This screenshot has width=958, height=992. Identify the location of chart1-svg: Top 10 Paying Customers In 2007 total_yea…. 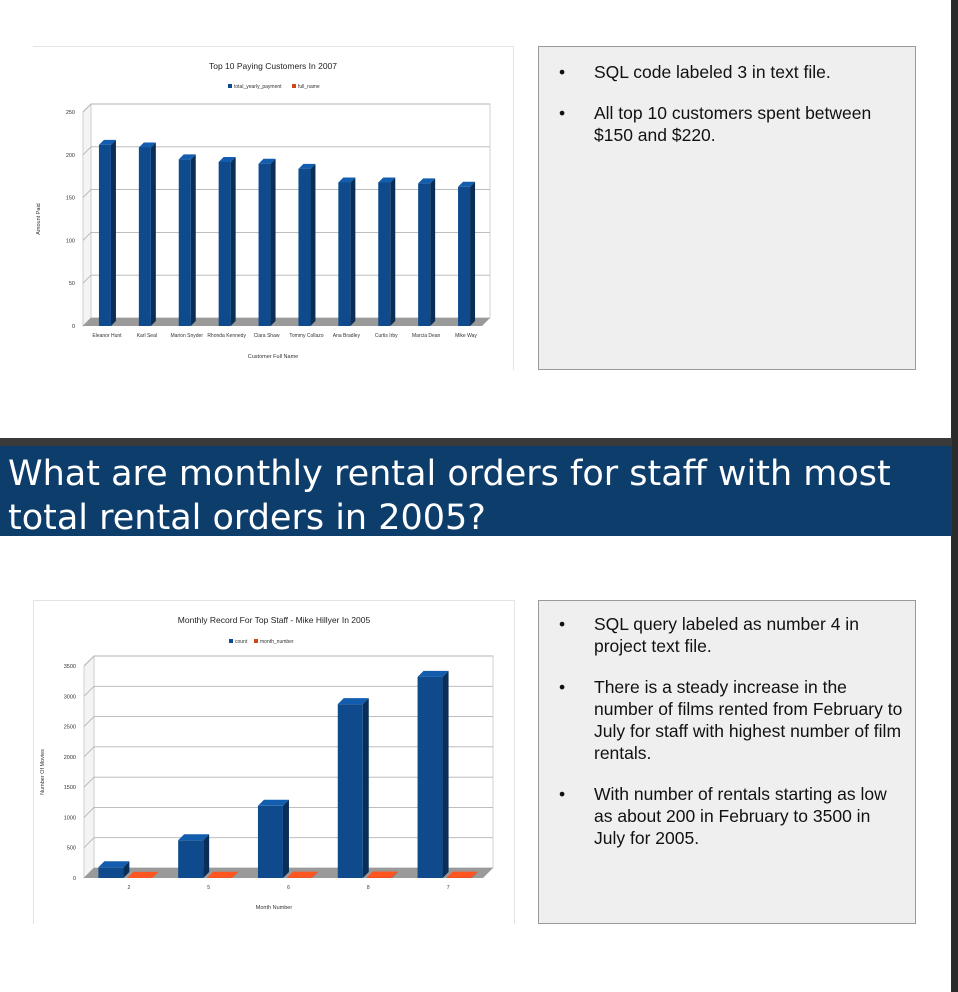
(263, 210).